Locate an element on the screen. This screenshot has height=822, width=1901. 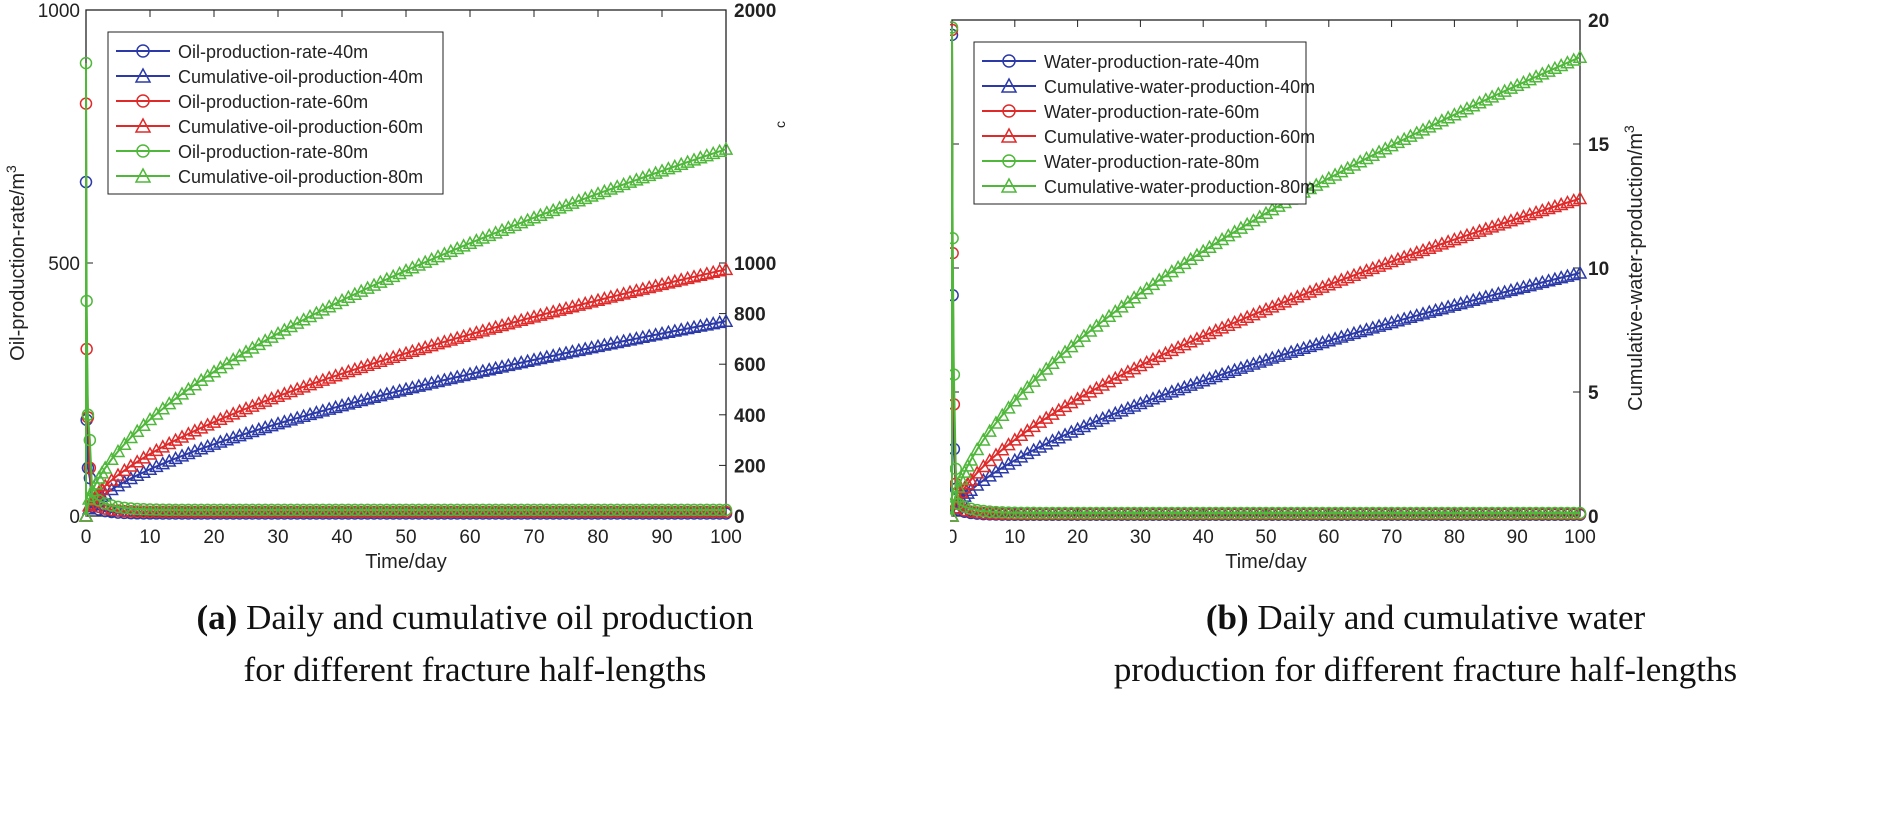
x-tick-label: 90 is located at coordinates (661, 537).